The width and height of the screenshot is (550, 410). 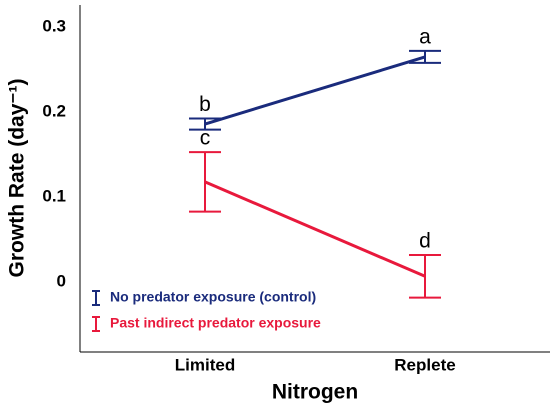 What do you see at coordinates (213, 297) in the screenshot?
I see `legend-label: No predator exposure (control)` at bounding box center [213, 297].